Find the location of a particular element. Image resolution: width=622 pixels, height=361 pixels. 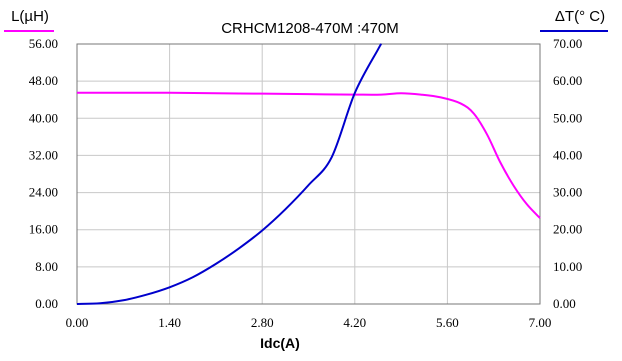

left-tick-label: 32.00 is located at coordinates (43, 154).